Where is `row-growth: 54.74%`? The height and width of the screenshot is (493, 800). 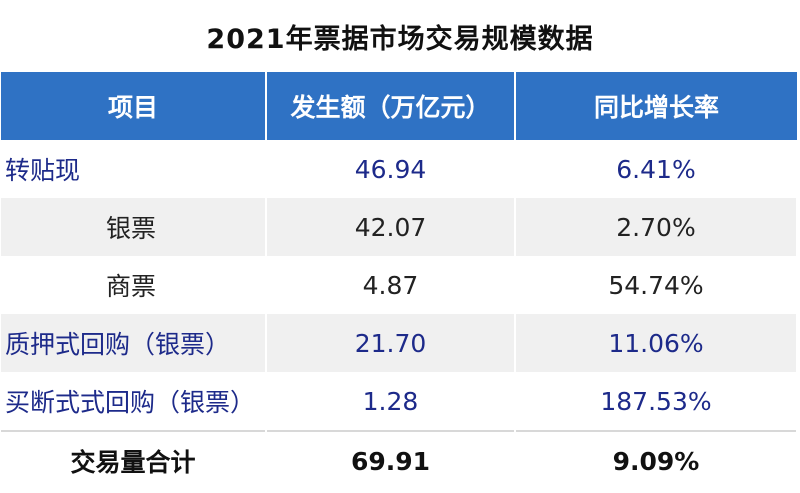 row-growth: 54.74% is located at coordinates (656, 285).